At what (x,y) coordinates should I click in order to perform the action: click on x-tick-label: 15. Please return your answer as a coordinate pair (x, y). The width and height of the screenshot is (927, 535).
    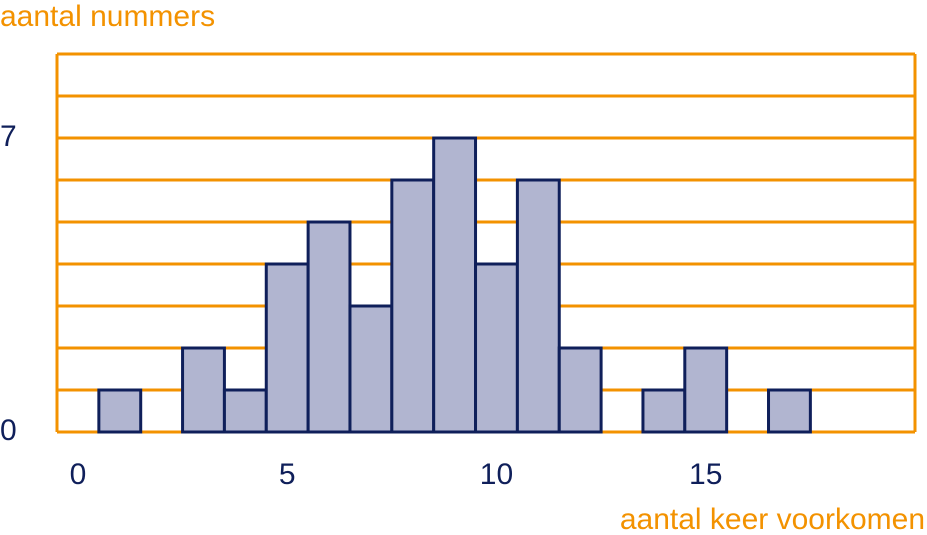
    Looking at the image, I should click on (705, 474).